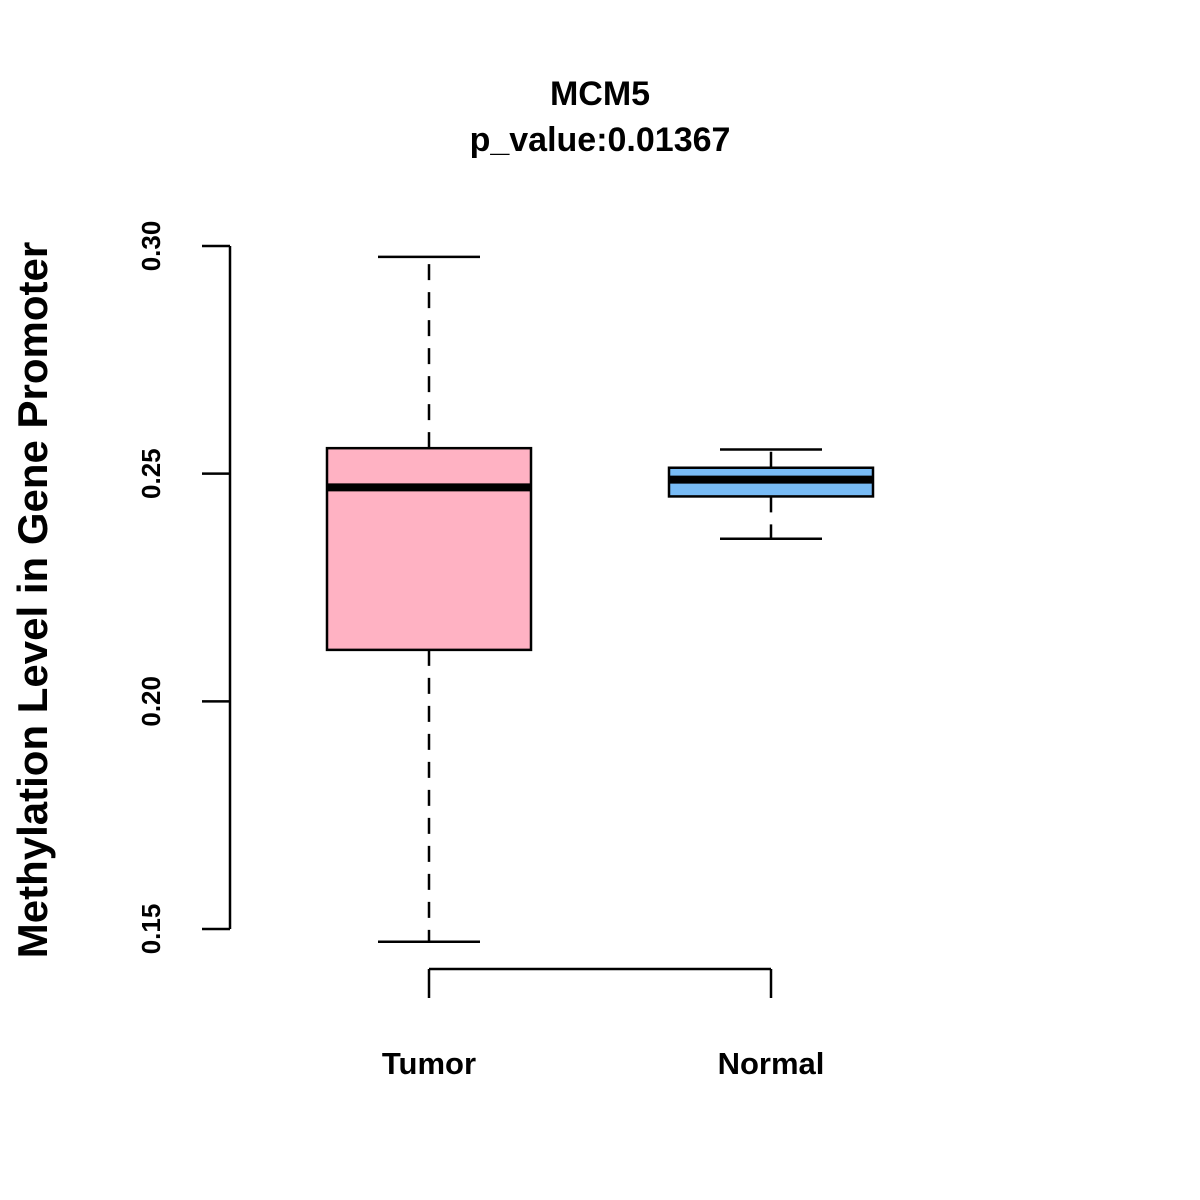 This screenshot has width=1200, height=1200. I want to click on y-tick-label: 0.15, so click(151, 929).